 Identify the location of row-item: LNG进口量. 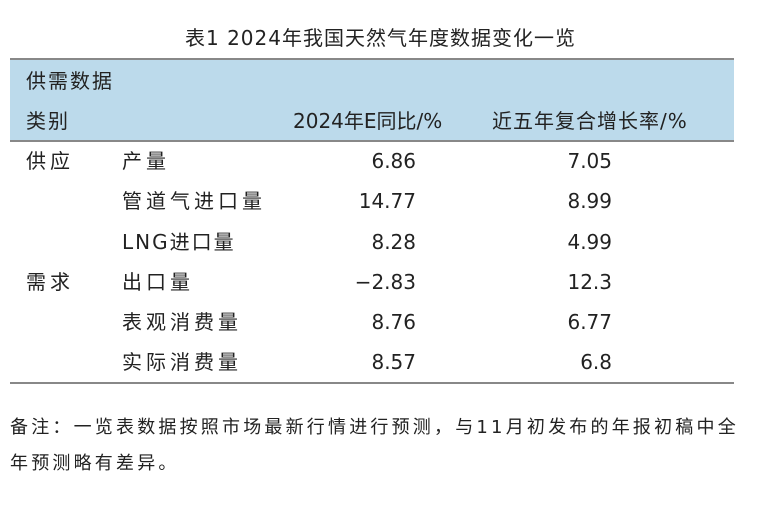
(179, 242).